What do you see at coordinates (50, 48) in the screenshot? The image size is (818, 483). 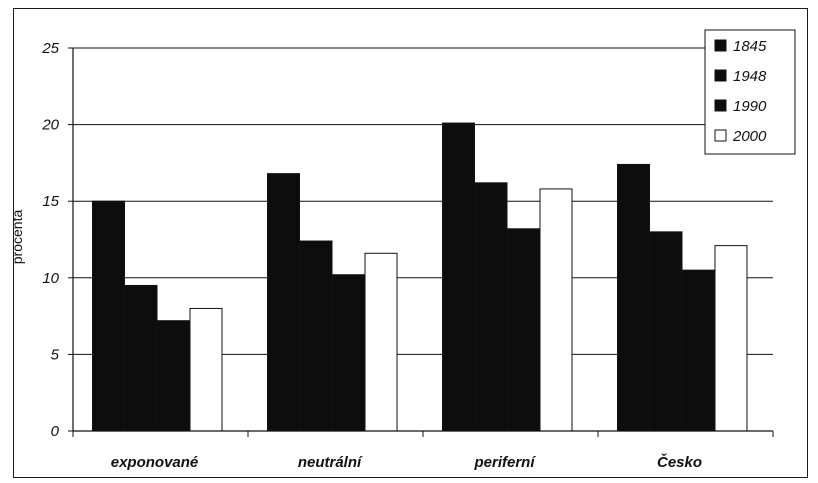 I see `y-tick-label: 25` at bounding box center [50, 48].